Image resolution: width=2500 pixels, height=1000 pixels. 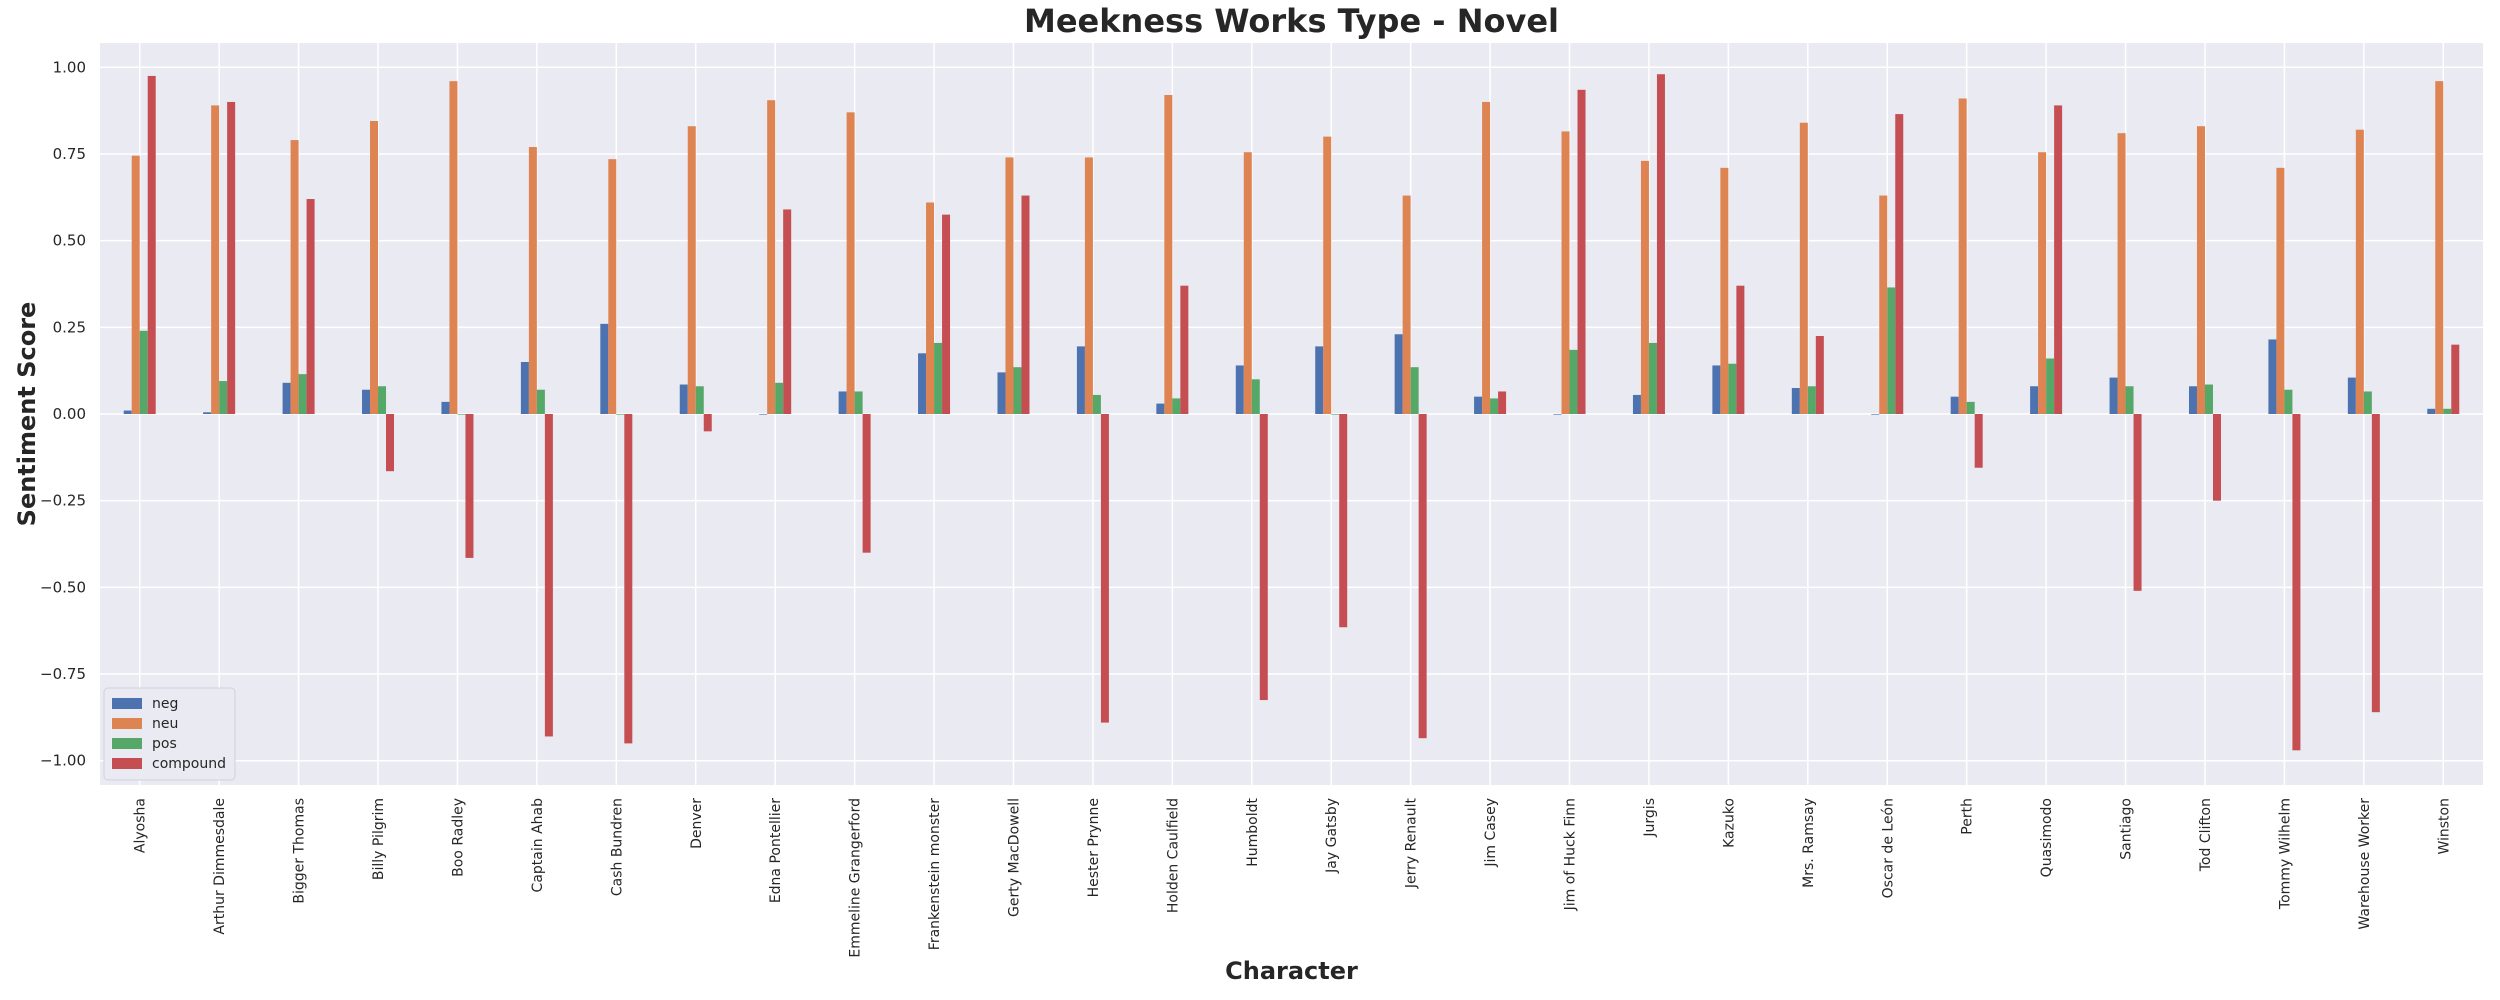 I want to click on x-tick-label: Captain Ahab, so click(x=538, y=845).